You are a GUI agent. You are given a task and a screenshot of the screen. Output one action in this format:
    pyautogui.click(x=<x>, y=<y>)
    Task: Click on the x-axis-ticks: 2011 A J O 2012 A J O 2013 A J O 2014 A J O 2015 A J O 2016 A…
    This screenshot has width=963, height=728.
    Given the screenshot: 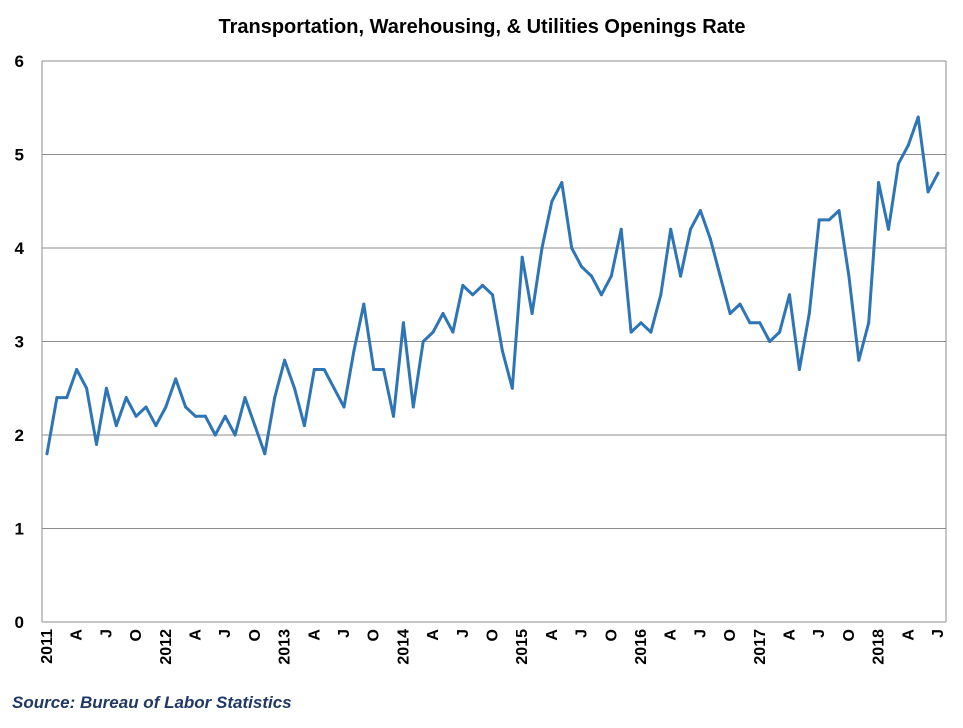 What is the action you would take?
    pyautogui.click(x=493, y=647)
    